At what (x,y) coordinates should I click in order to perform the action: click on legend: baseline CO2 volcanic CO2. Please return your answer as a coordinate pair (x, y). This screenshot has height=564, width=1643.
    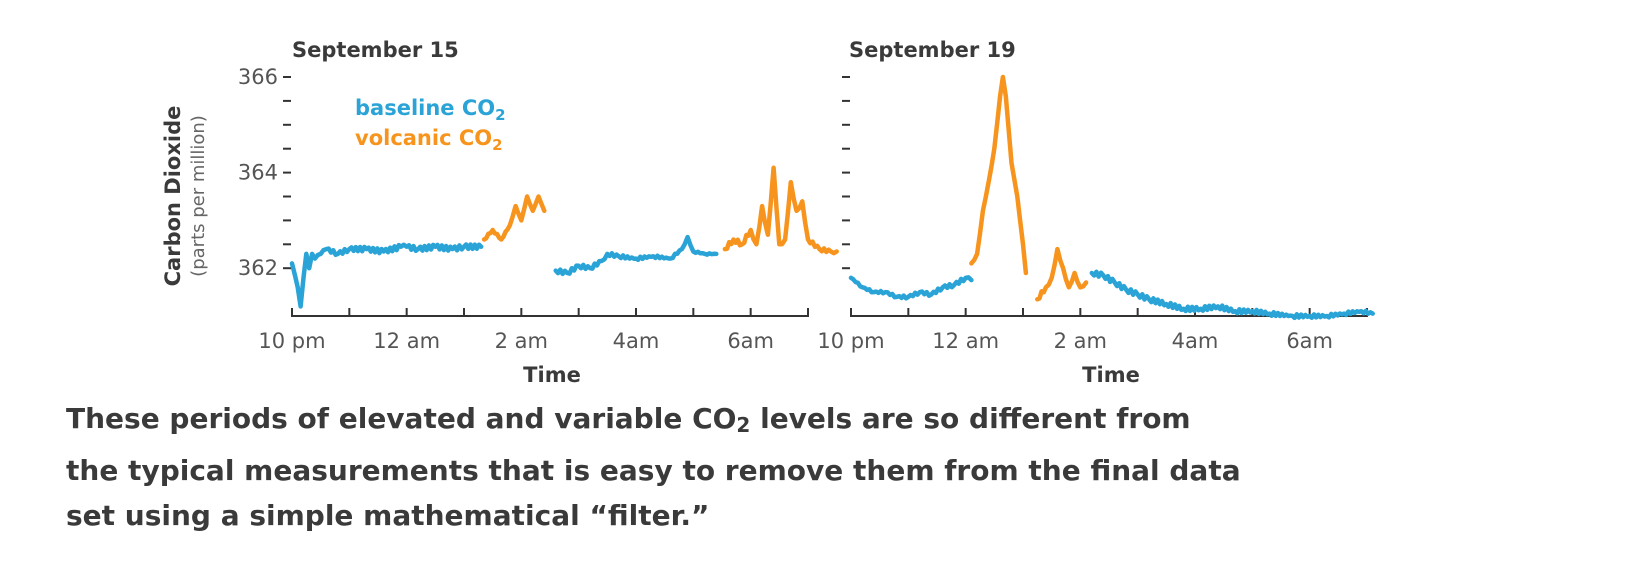
    Looking at the image, I should click on (430, 125).